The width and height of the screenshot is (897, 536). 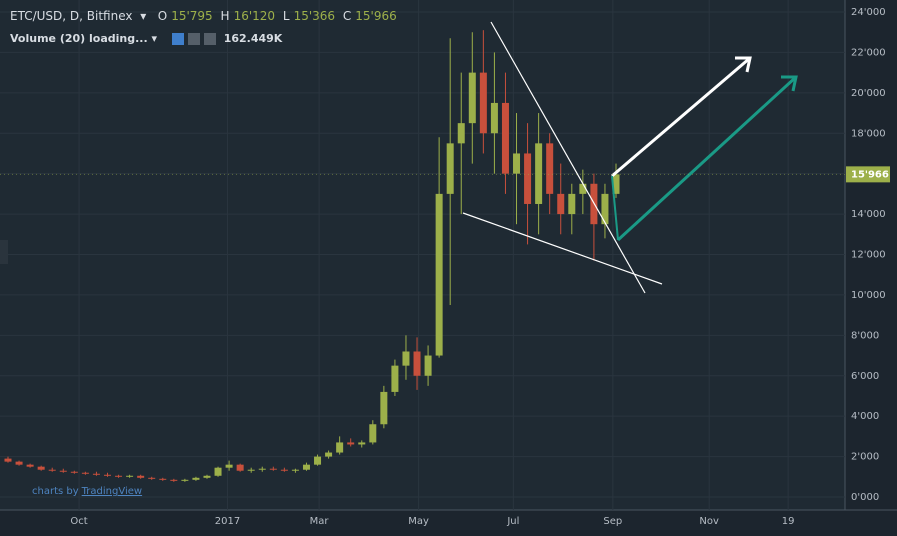 What do you see at coordinates (865, 497) in the screenshot?
I see `y-tick-label: 0'000` at bounding box center [865, 497].